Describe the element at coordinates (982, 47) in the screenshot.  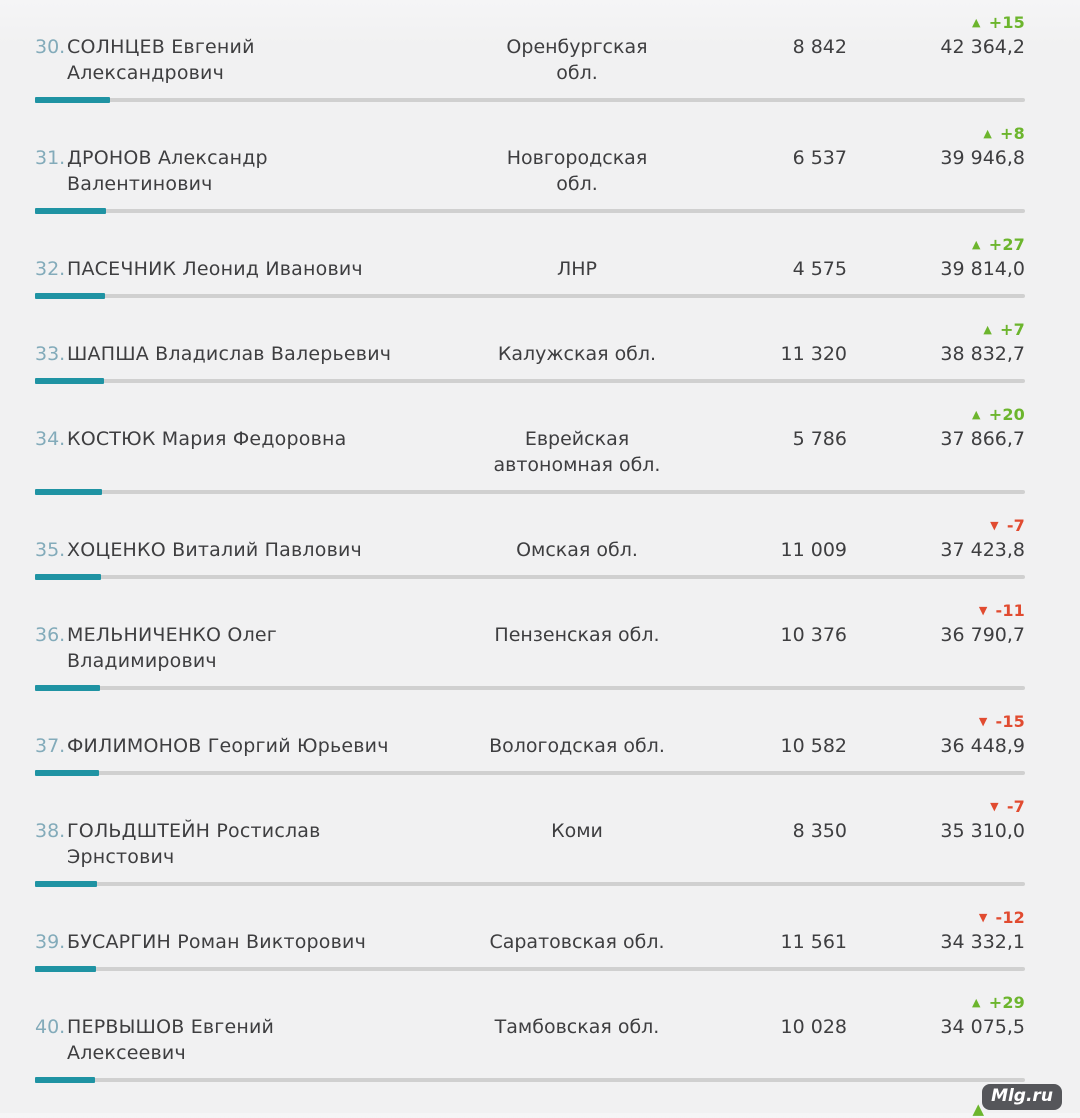
I see `score-value: 42 364,2` at that location.